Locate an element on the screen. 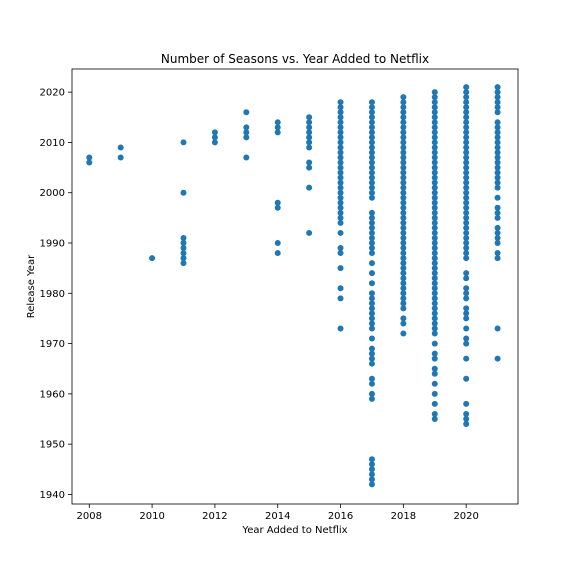 This screenshot has width=576, height=576. x-tick-label: 2010 is located at coordinates (151, 516).